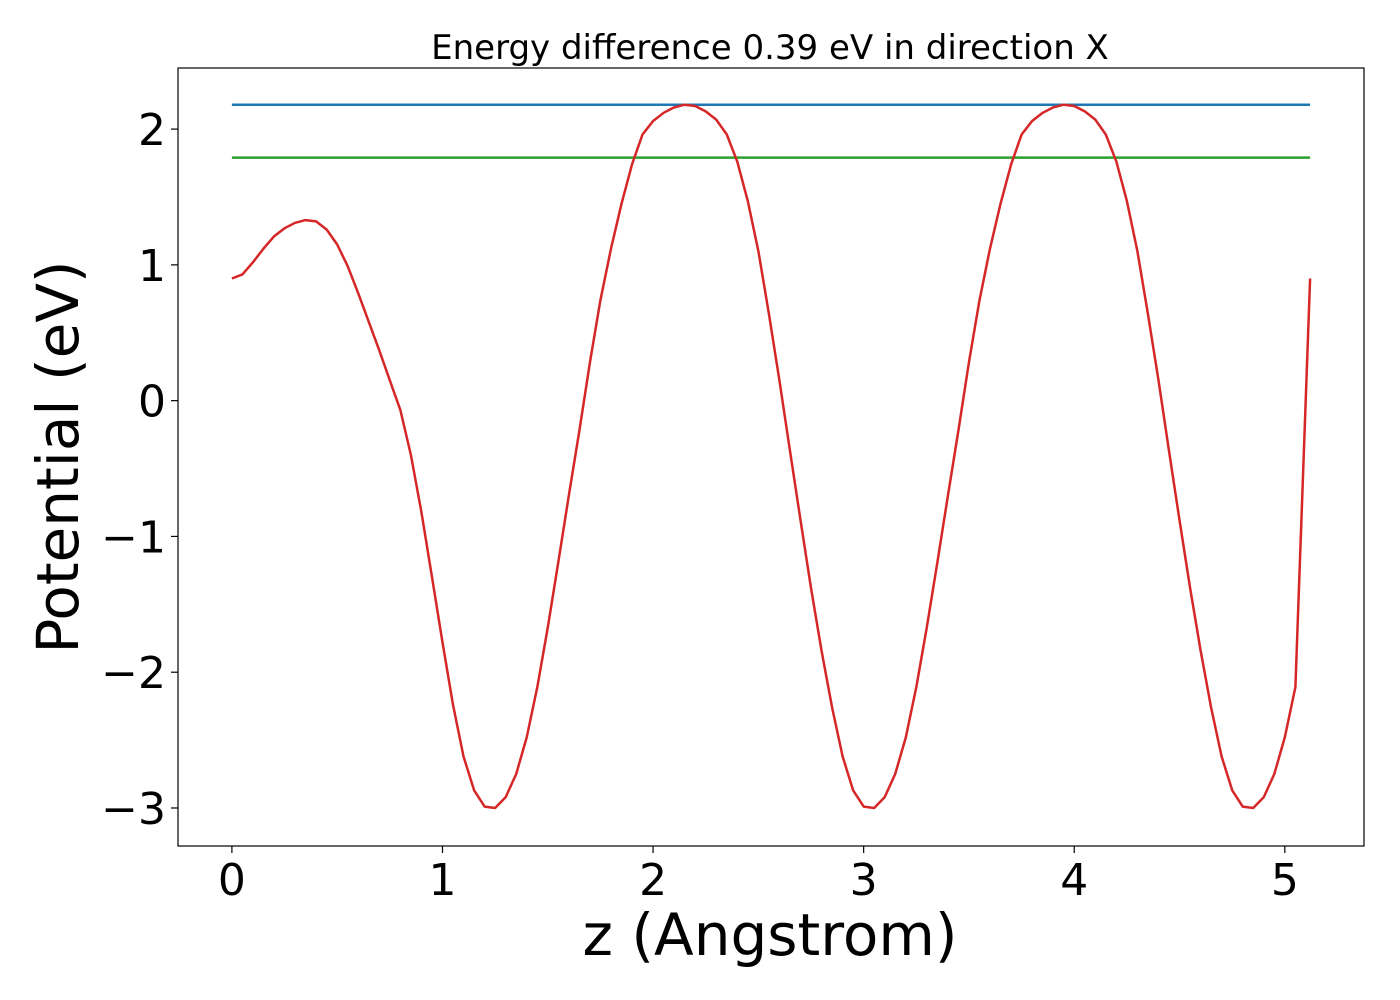  I want to click on y-tick-label: −2, so click(133, 673).